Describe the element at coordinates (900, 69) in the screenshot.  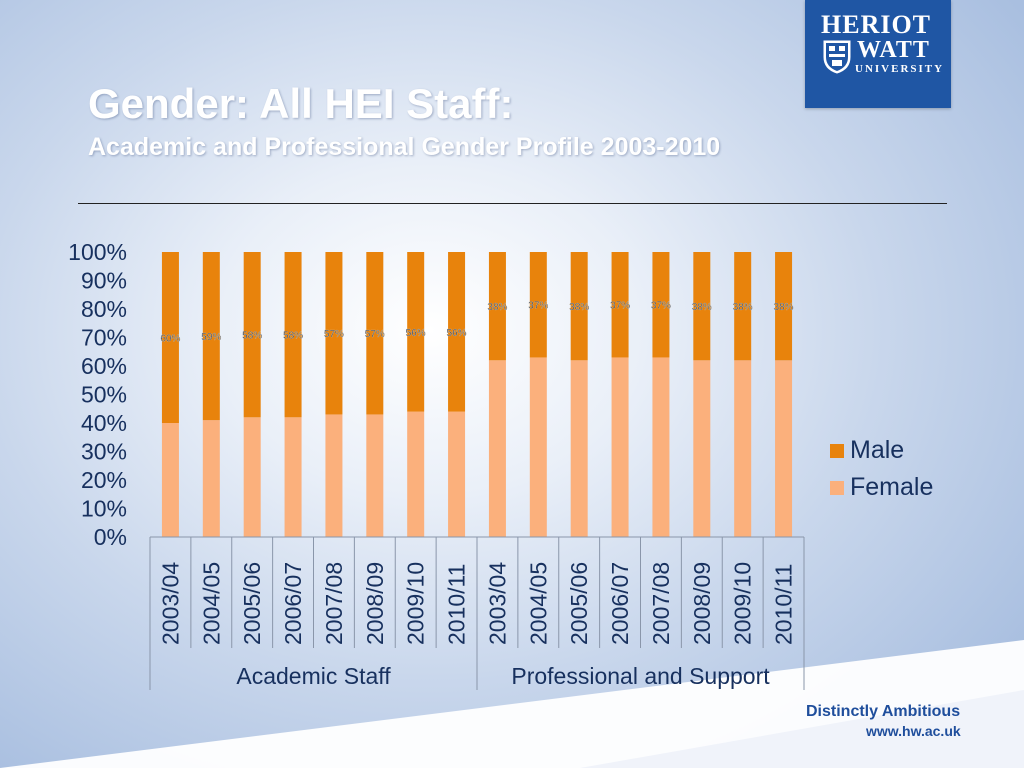
I see `logo-text-university: UNIVERSITY` at that location.